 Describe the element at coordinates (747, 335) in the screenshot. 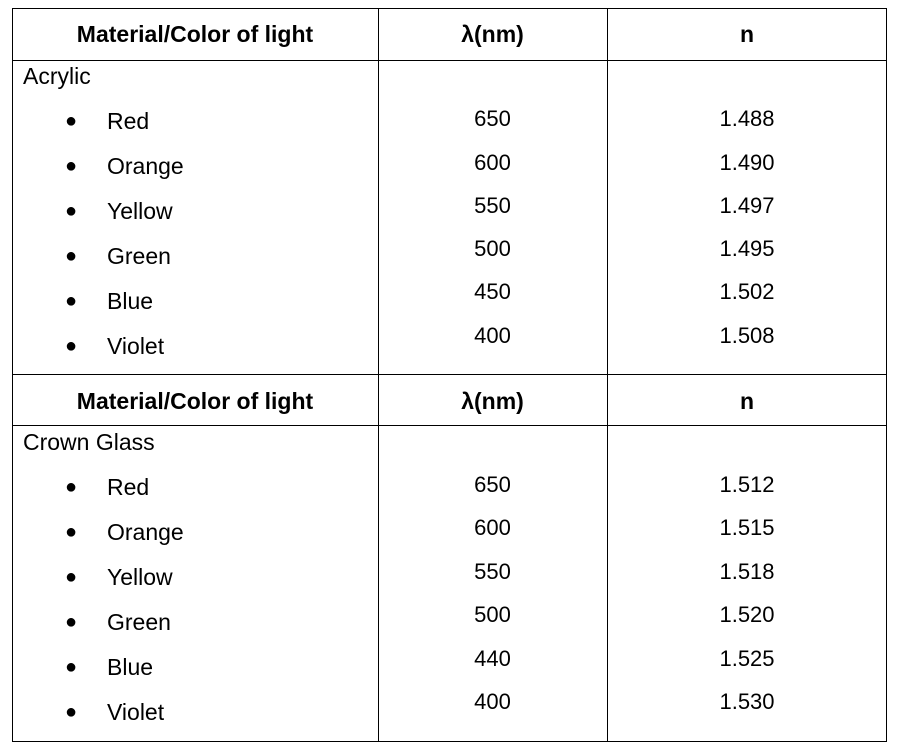

I see `index-value: 1.508` at that location.